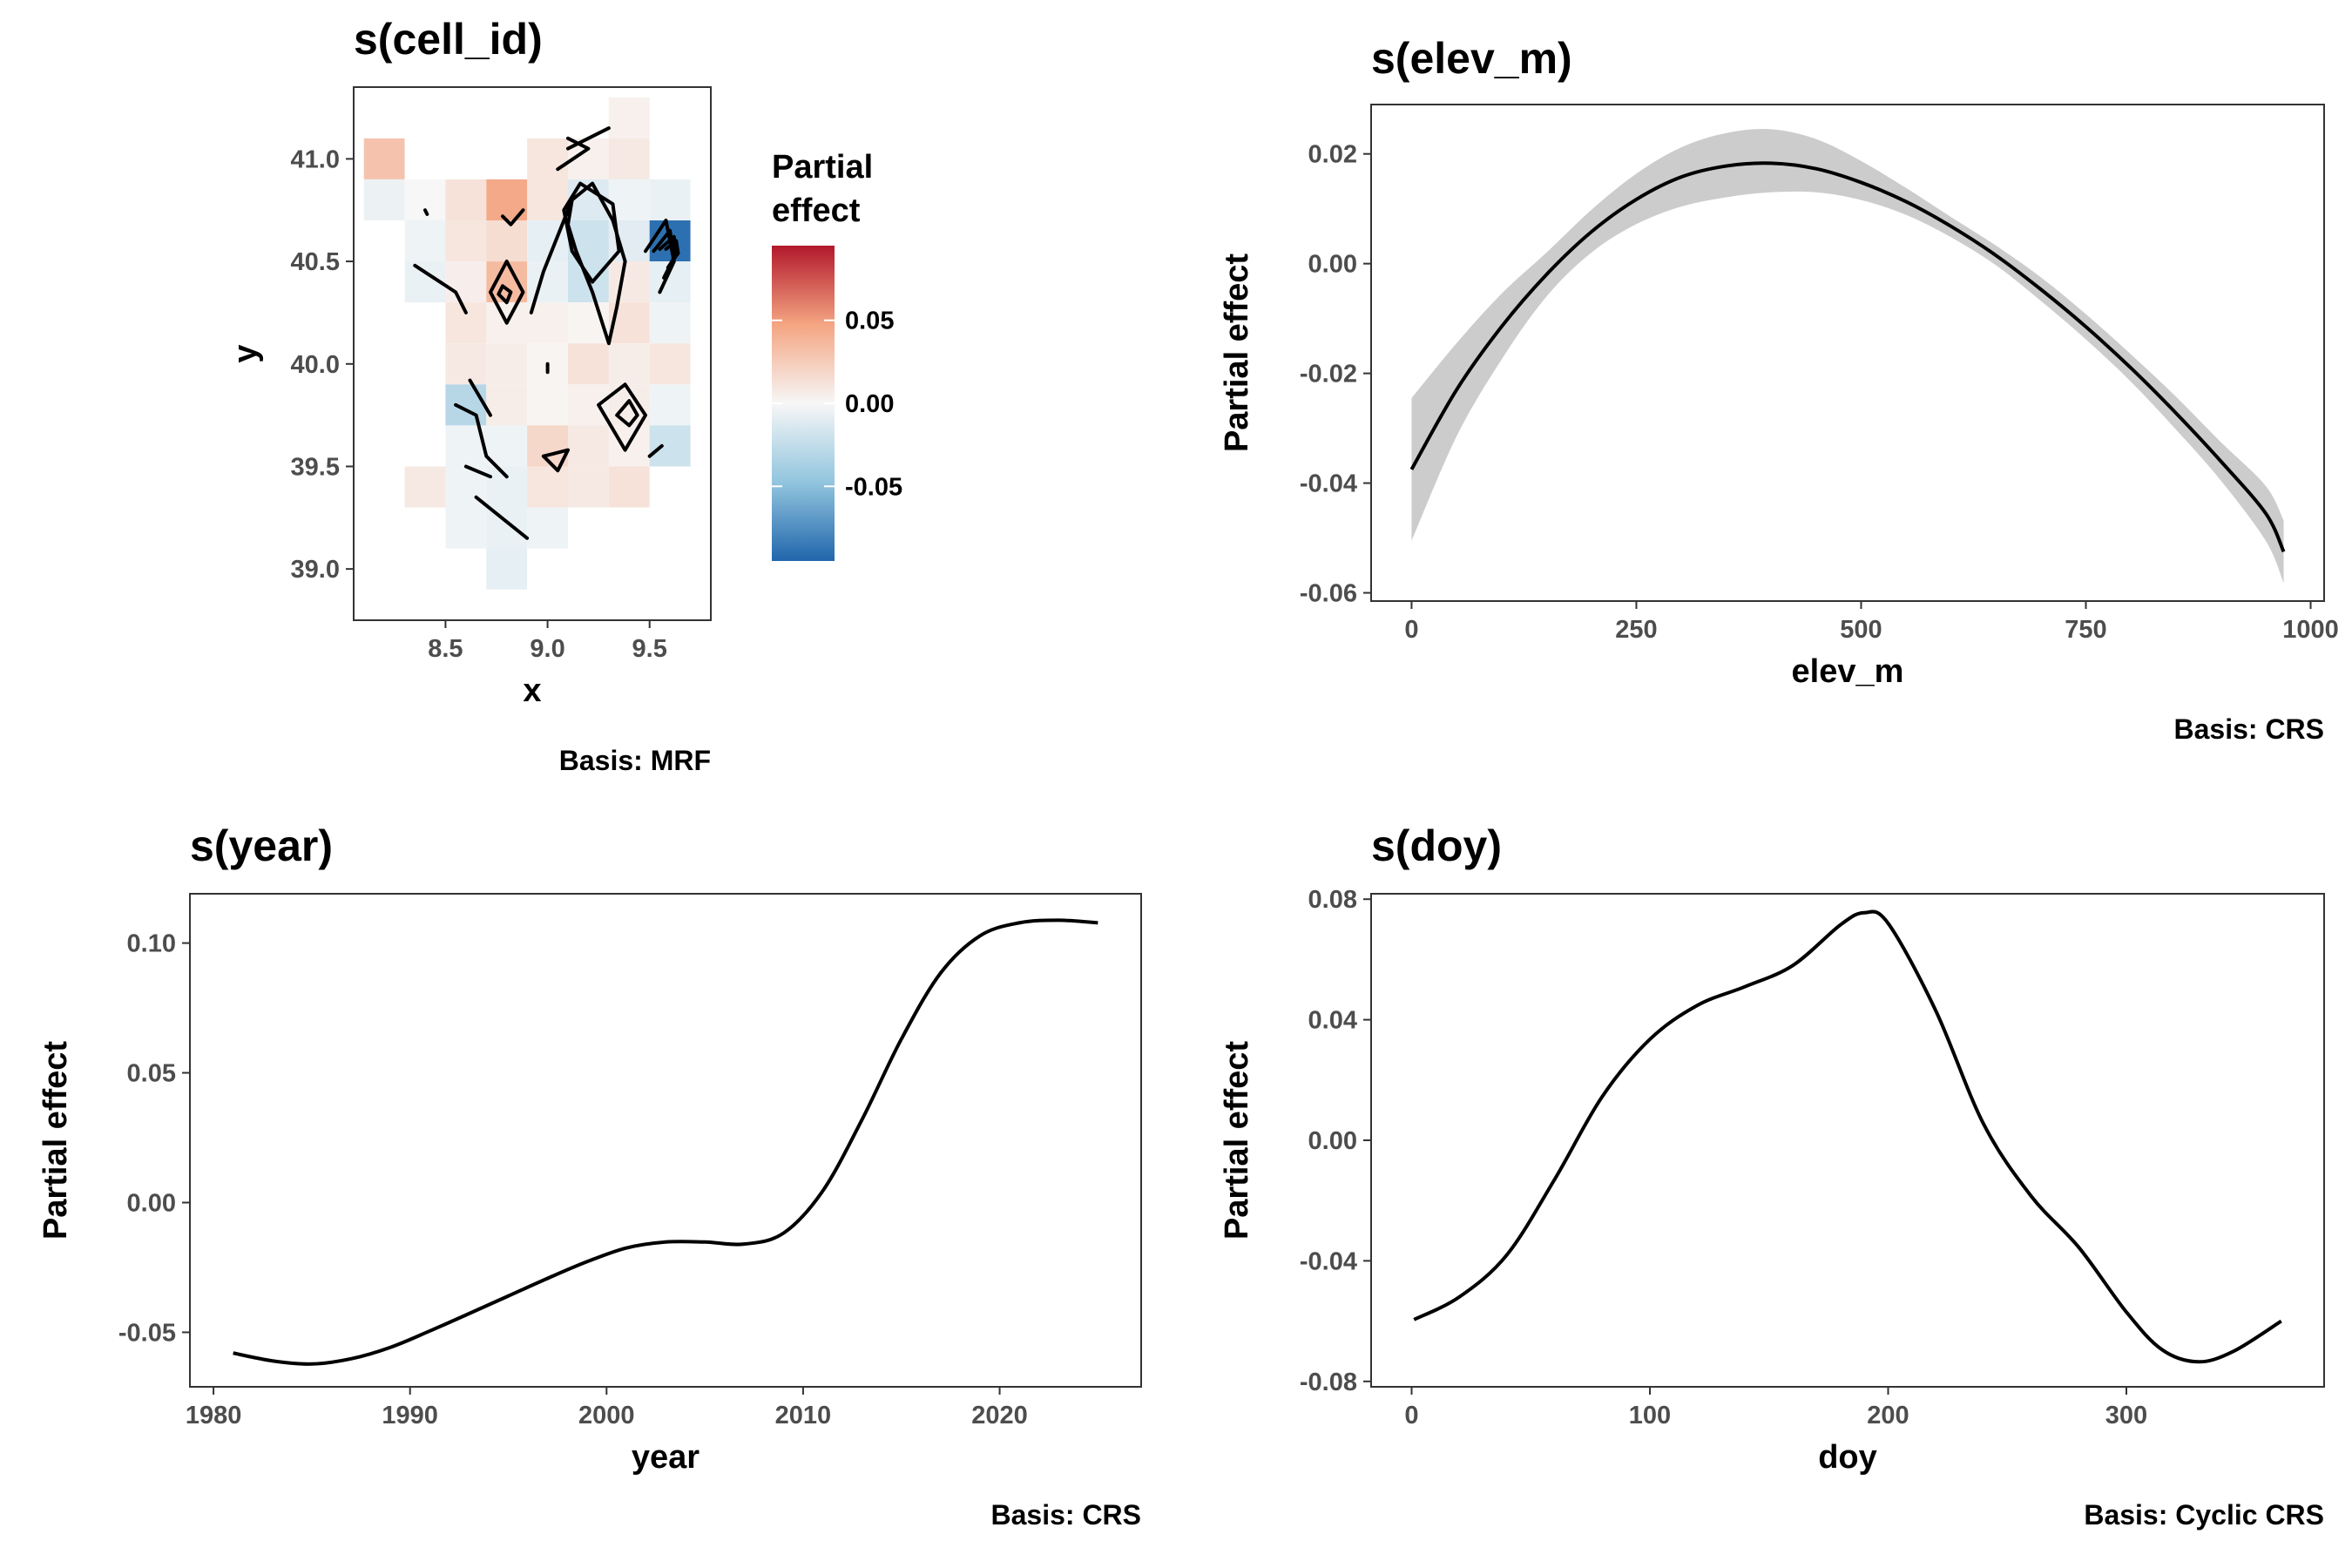  I want to click on y-tick-label: 0.10, so click(151, 944).